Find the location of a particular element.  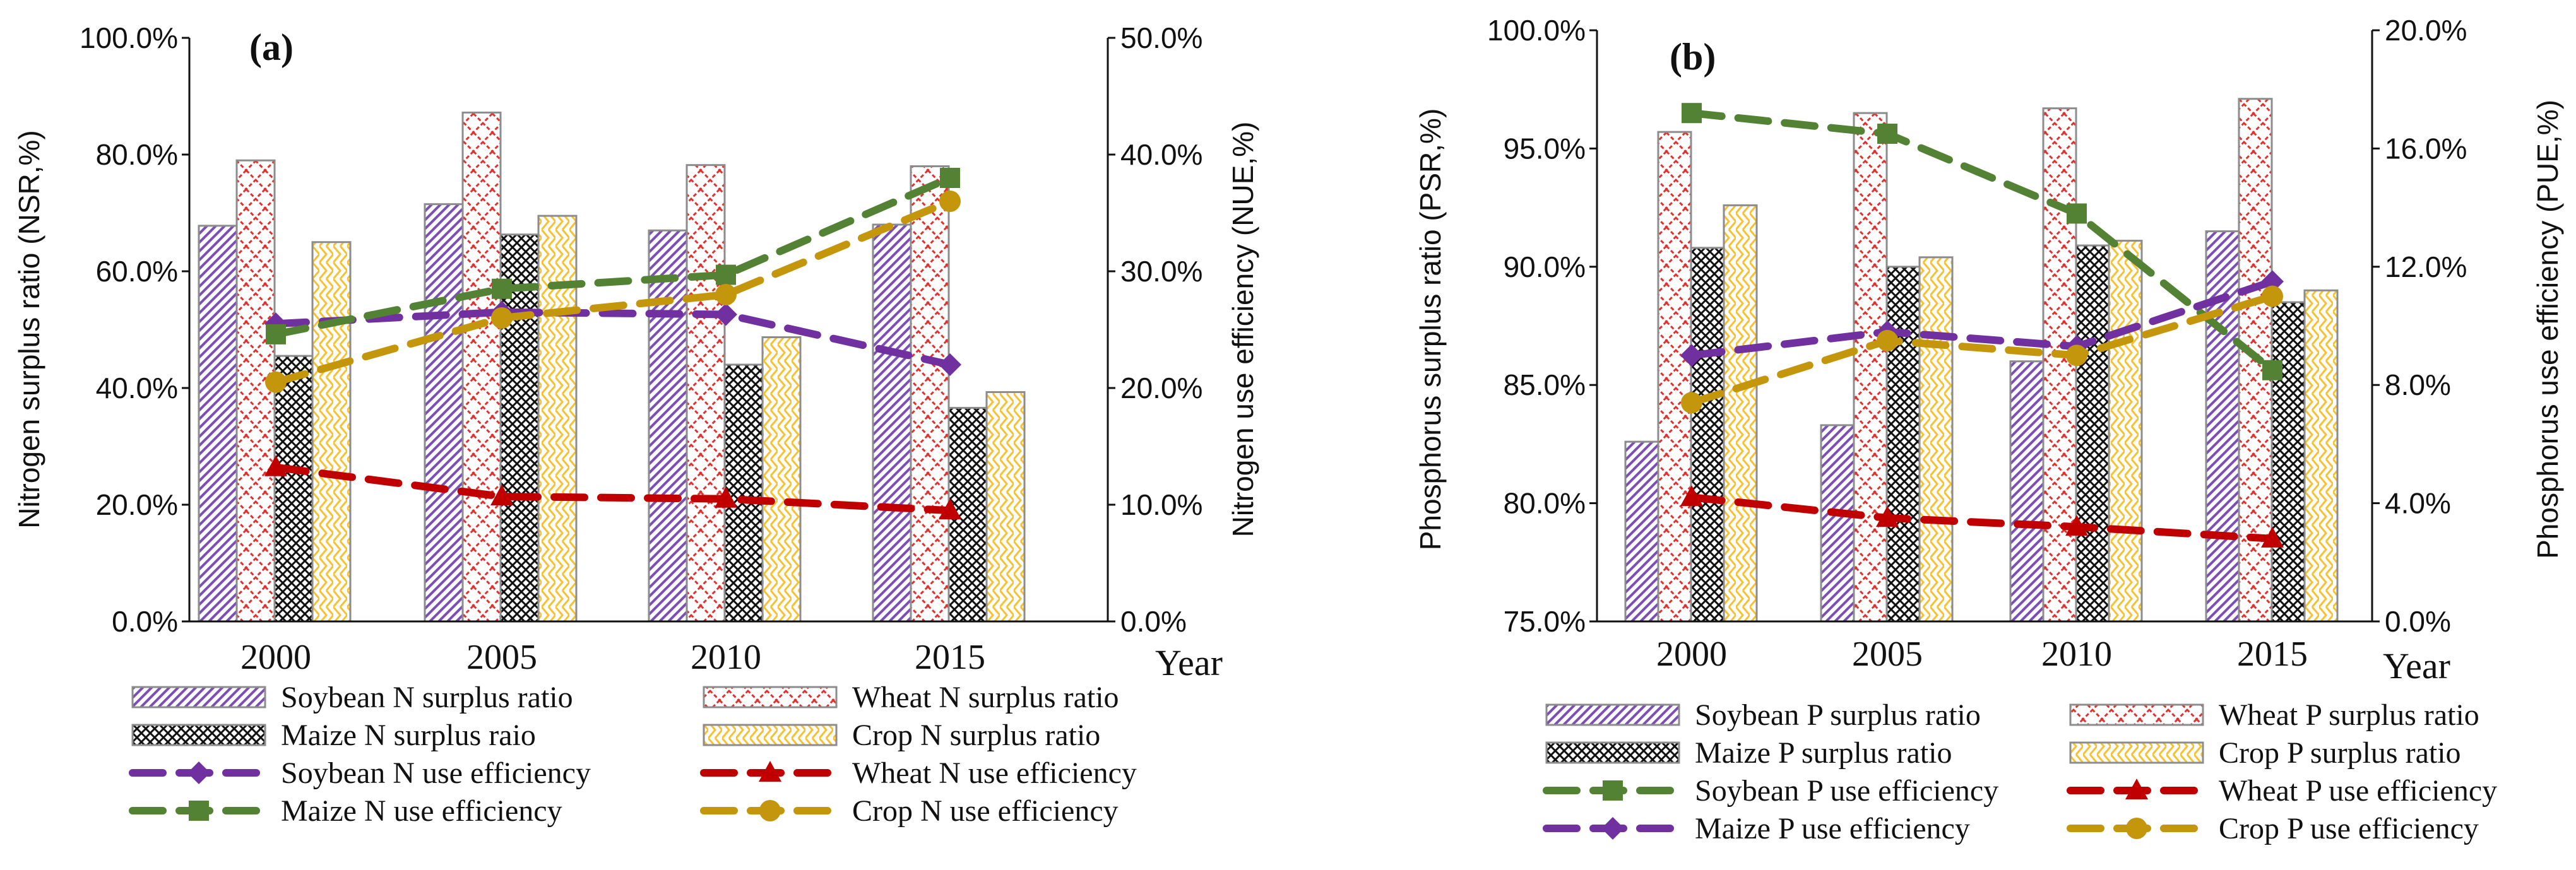

y2-tick-label: 4.0% is located at coordinates (2418, 504).